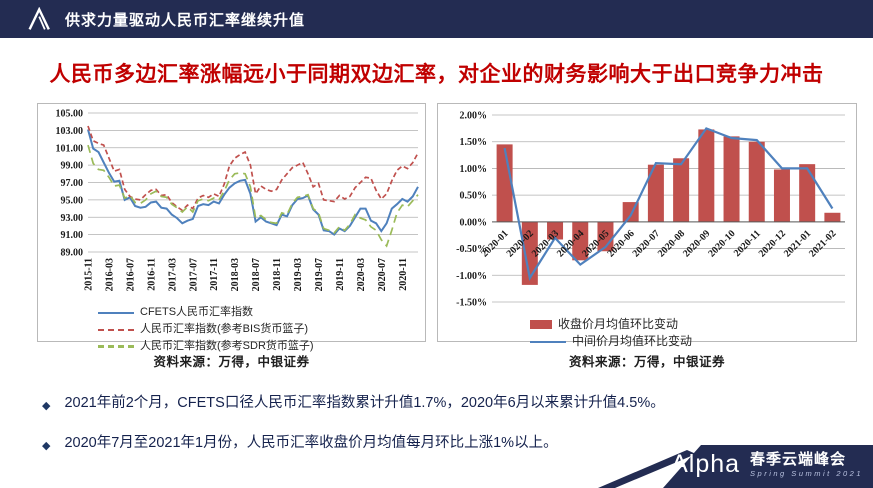  I want to click on svg-text: 89.00, so click(72, 253).